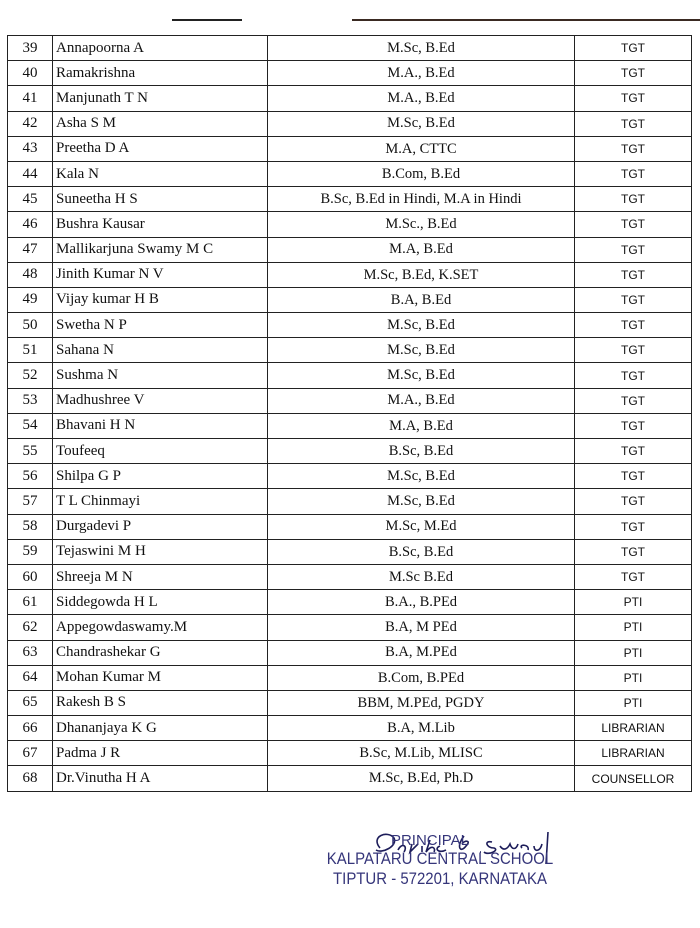 Image resolution: width=700 pixels, height=928 pixels. What do you see at coordinates (421, 677) in the screenshot?
I see `qualification-cell: B.Com, B.PEd` at bounding box center [421, 677].